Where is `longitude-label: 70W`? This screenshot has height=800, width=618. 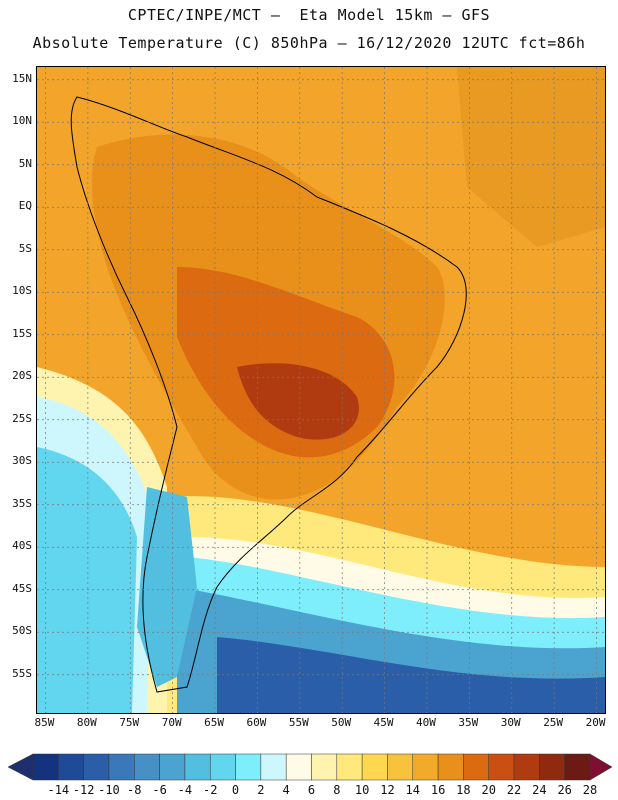 longitude-label: 70W is located at coordinates (171, 722).